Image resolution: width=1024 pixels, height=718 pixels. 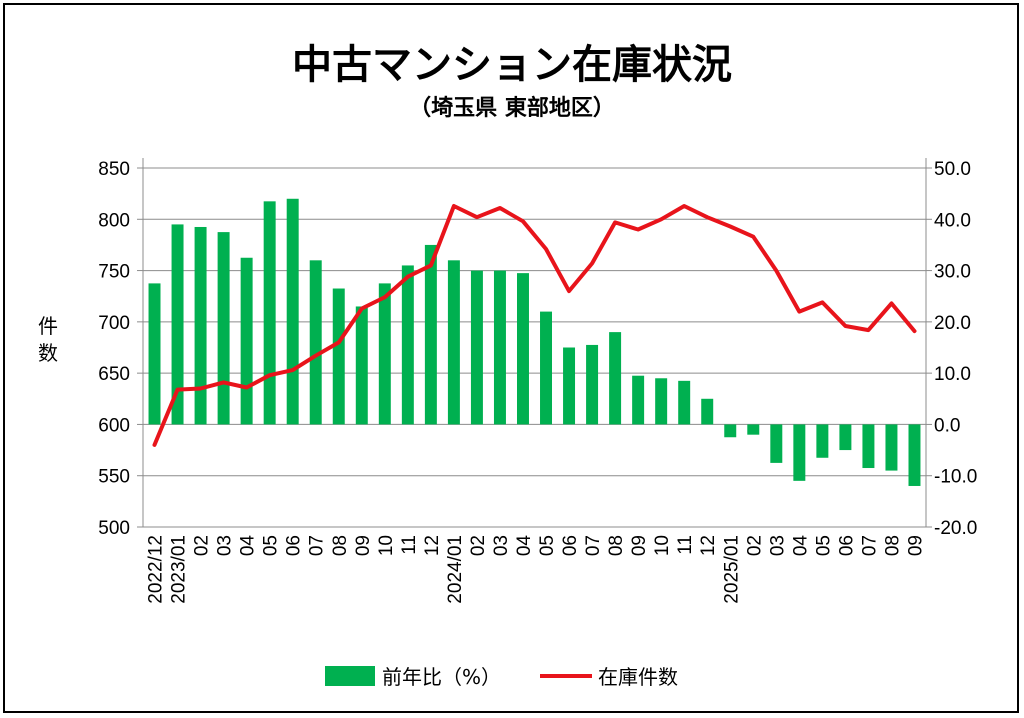 I want to click on y-right-tick-label: 0.0, so click(x=947, y=425).